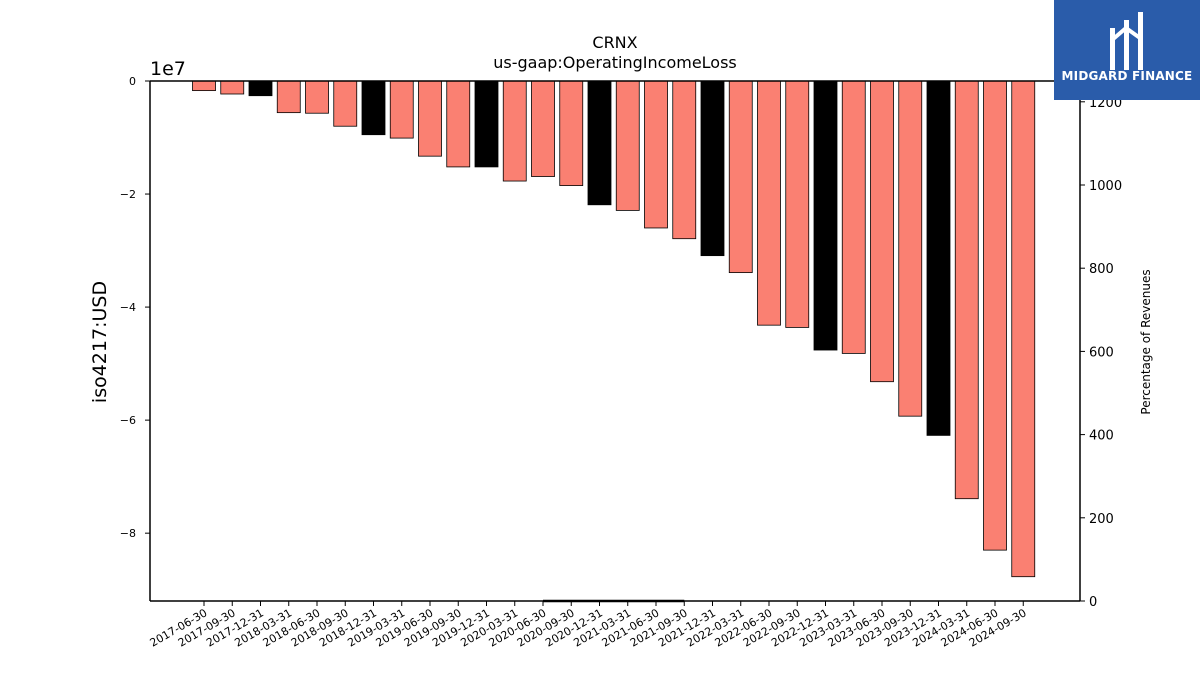 This screenshot has height=675, width=1200. Describe the element at coordinates (1101, 436) in the screenshot. I see `y2-tick-label: 400` at that location.